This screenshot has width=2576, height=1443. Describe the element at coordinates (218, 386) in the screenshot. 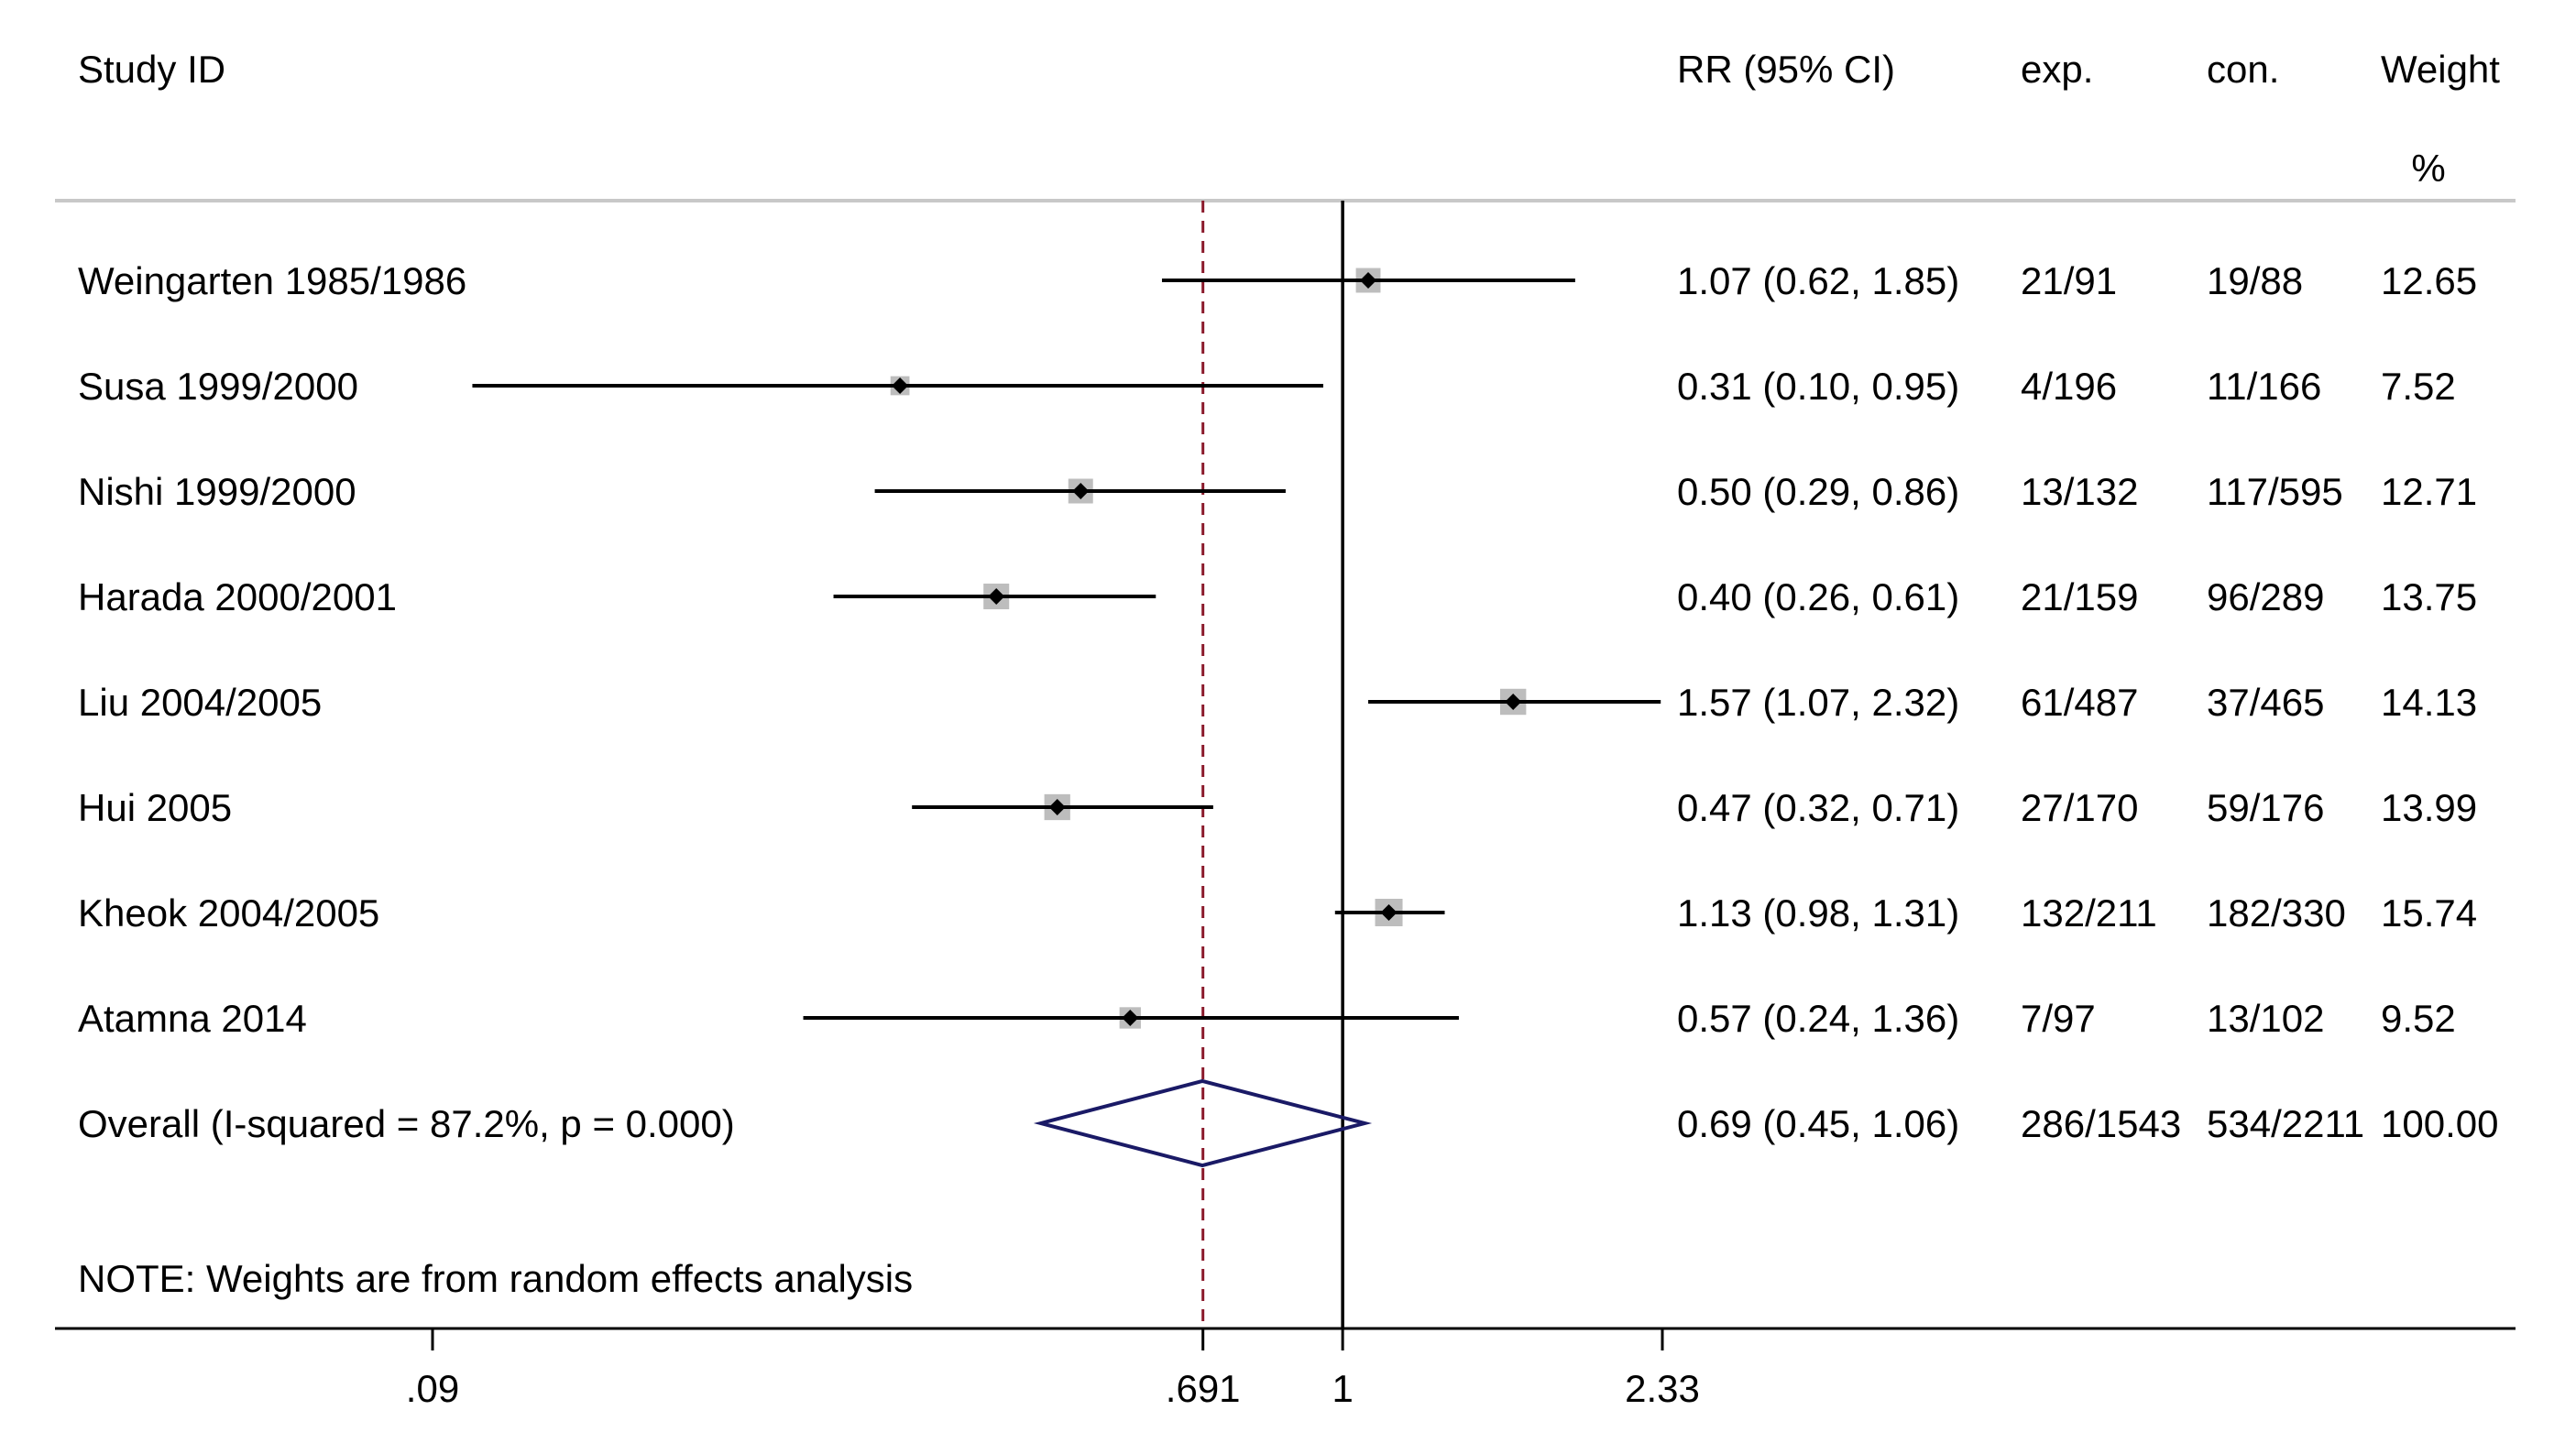

I see `study-name: Susa 1999/2000` at that location.